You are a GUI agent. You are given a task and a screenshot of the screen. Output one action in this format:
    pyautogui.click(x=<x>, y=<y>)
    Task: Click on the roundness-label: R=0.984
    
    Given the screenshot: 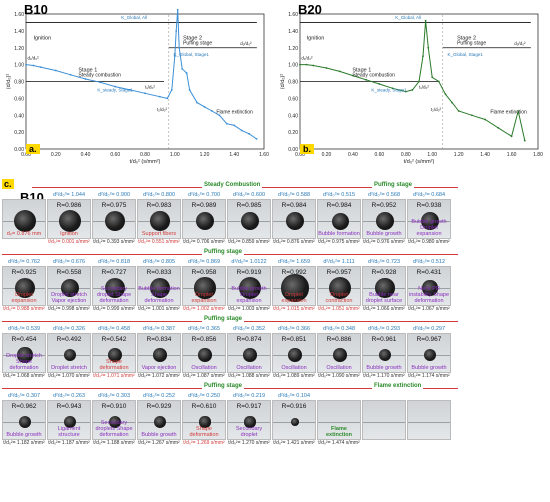 What is the action you would take?
    pyautogui.click(x=294, y=205)
    